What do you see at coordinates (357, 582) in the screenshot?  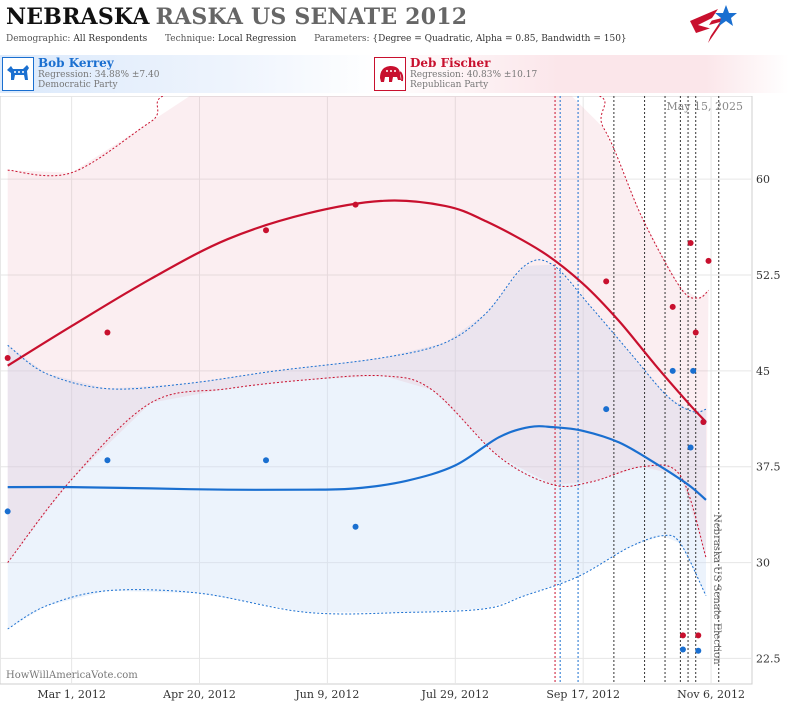 I see `lower-bound-dem` at bounding box center [357, 582].